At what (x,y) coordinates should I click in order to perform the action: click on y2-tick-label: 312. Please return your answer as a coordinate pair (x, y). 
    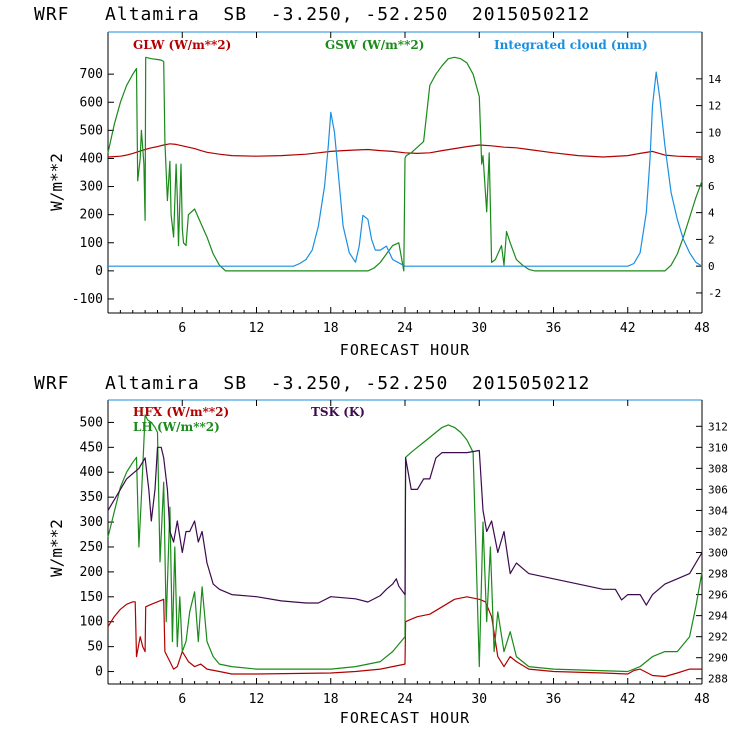
    Looking at the image, I should click on (718, 426).